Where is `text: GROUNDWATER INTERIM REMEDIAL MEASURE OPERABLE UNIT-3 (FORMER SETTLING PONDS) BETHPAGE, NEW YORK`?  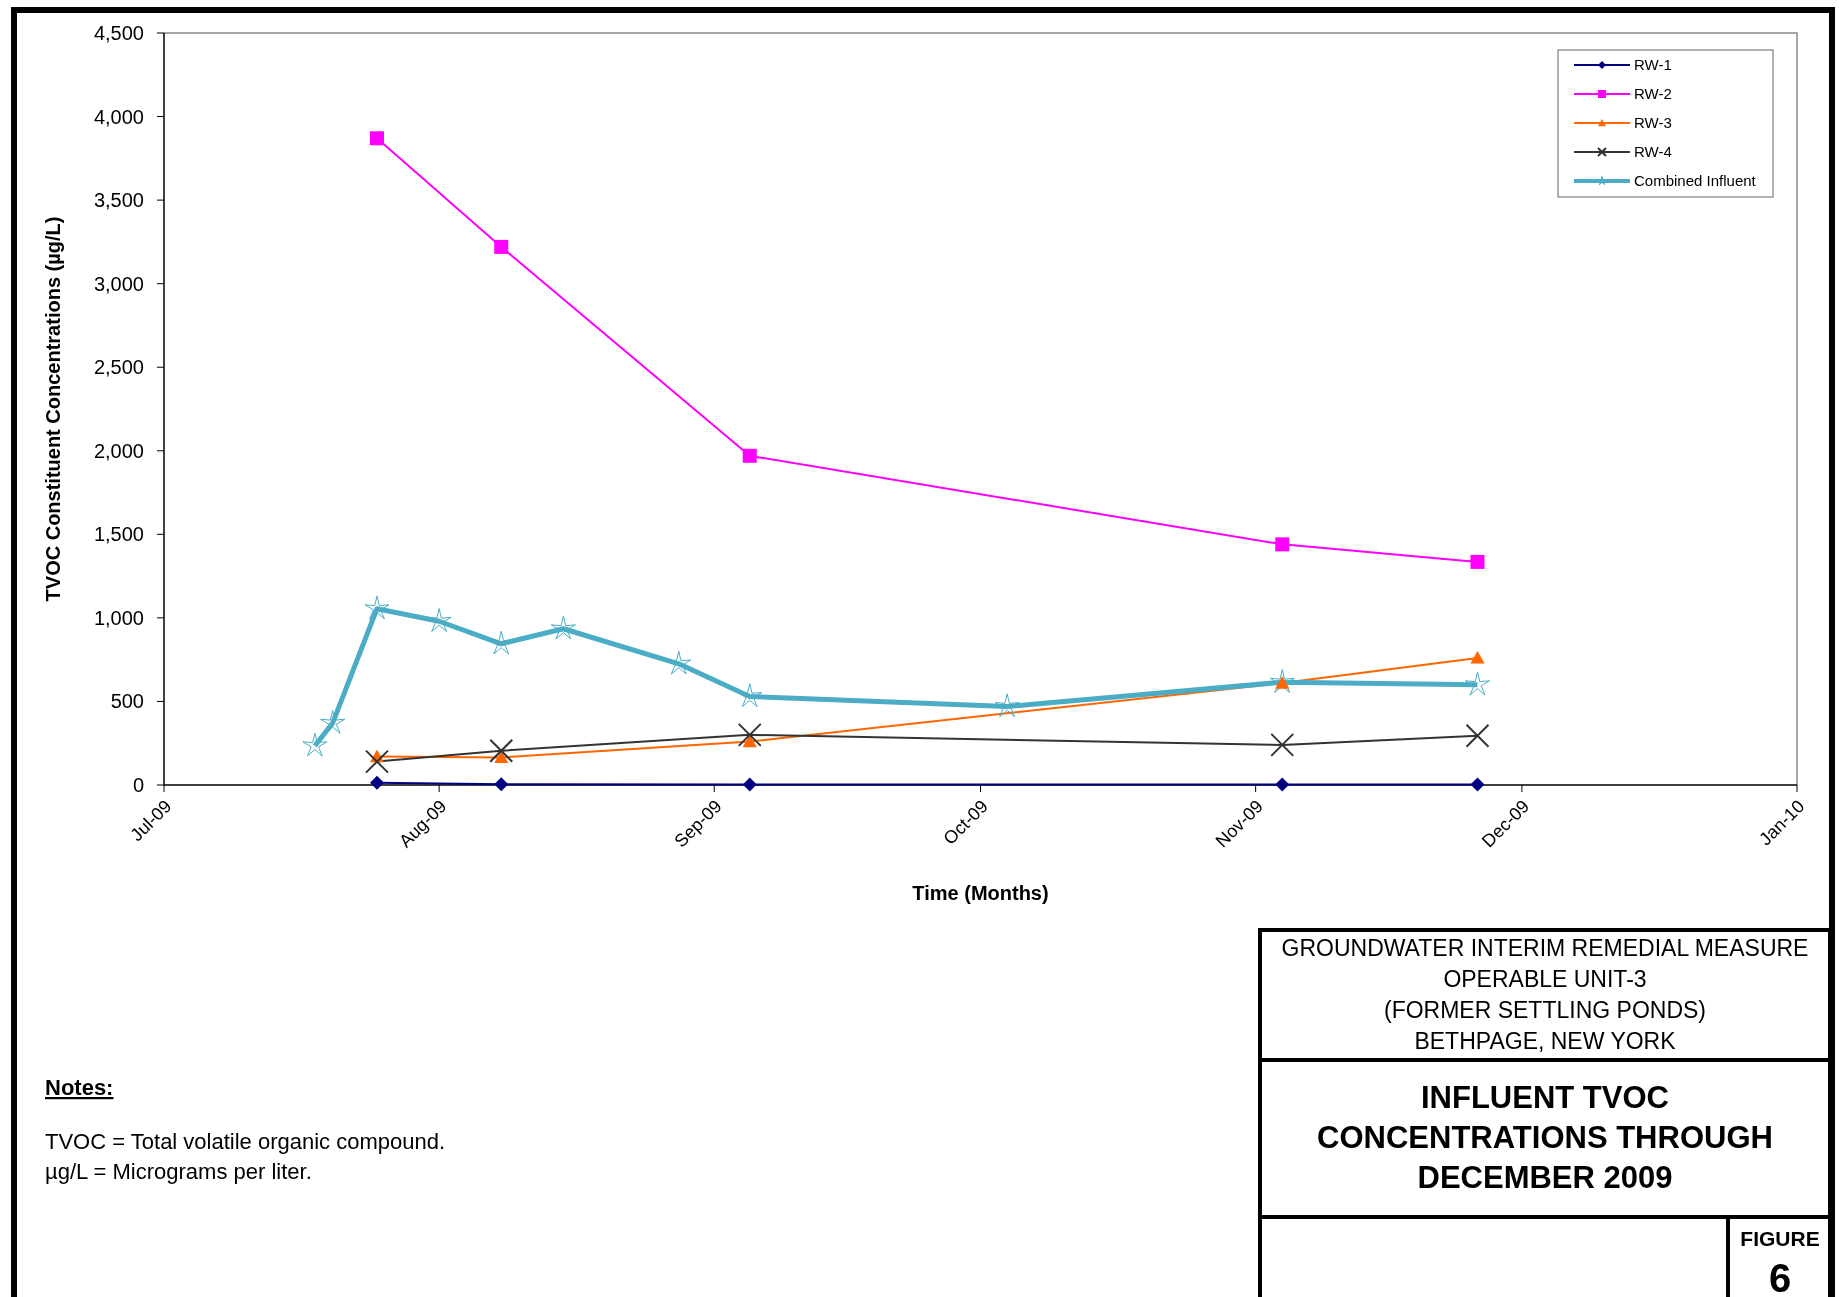 text: GROUNDWATER INTERIM REMEDIAL MEASURE OPERABLE UNIT-3 (FORMER SETTLING PONDS) BETHPAGE, NEW YORK is located at coordinates (1545, 994).